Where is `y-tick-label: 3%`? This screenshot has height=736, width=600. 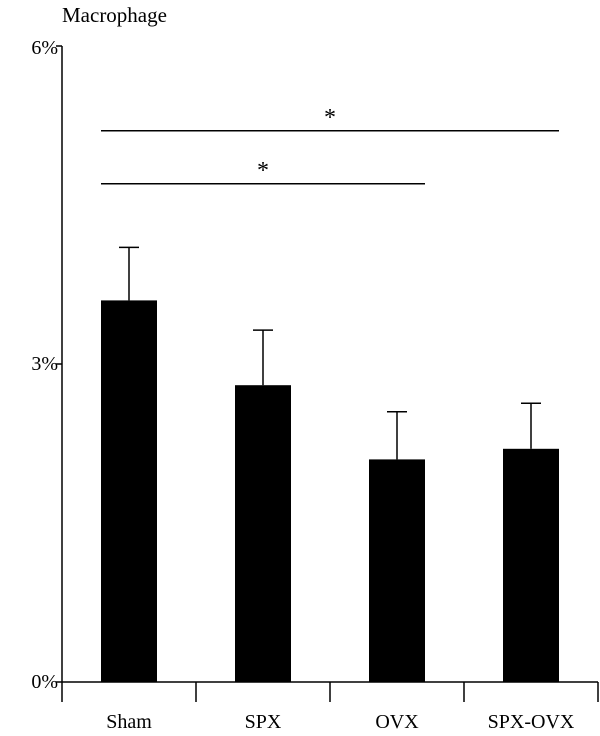
y-tick-label: 3% is located at coordinates (44, 364).